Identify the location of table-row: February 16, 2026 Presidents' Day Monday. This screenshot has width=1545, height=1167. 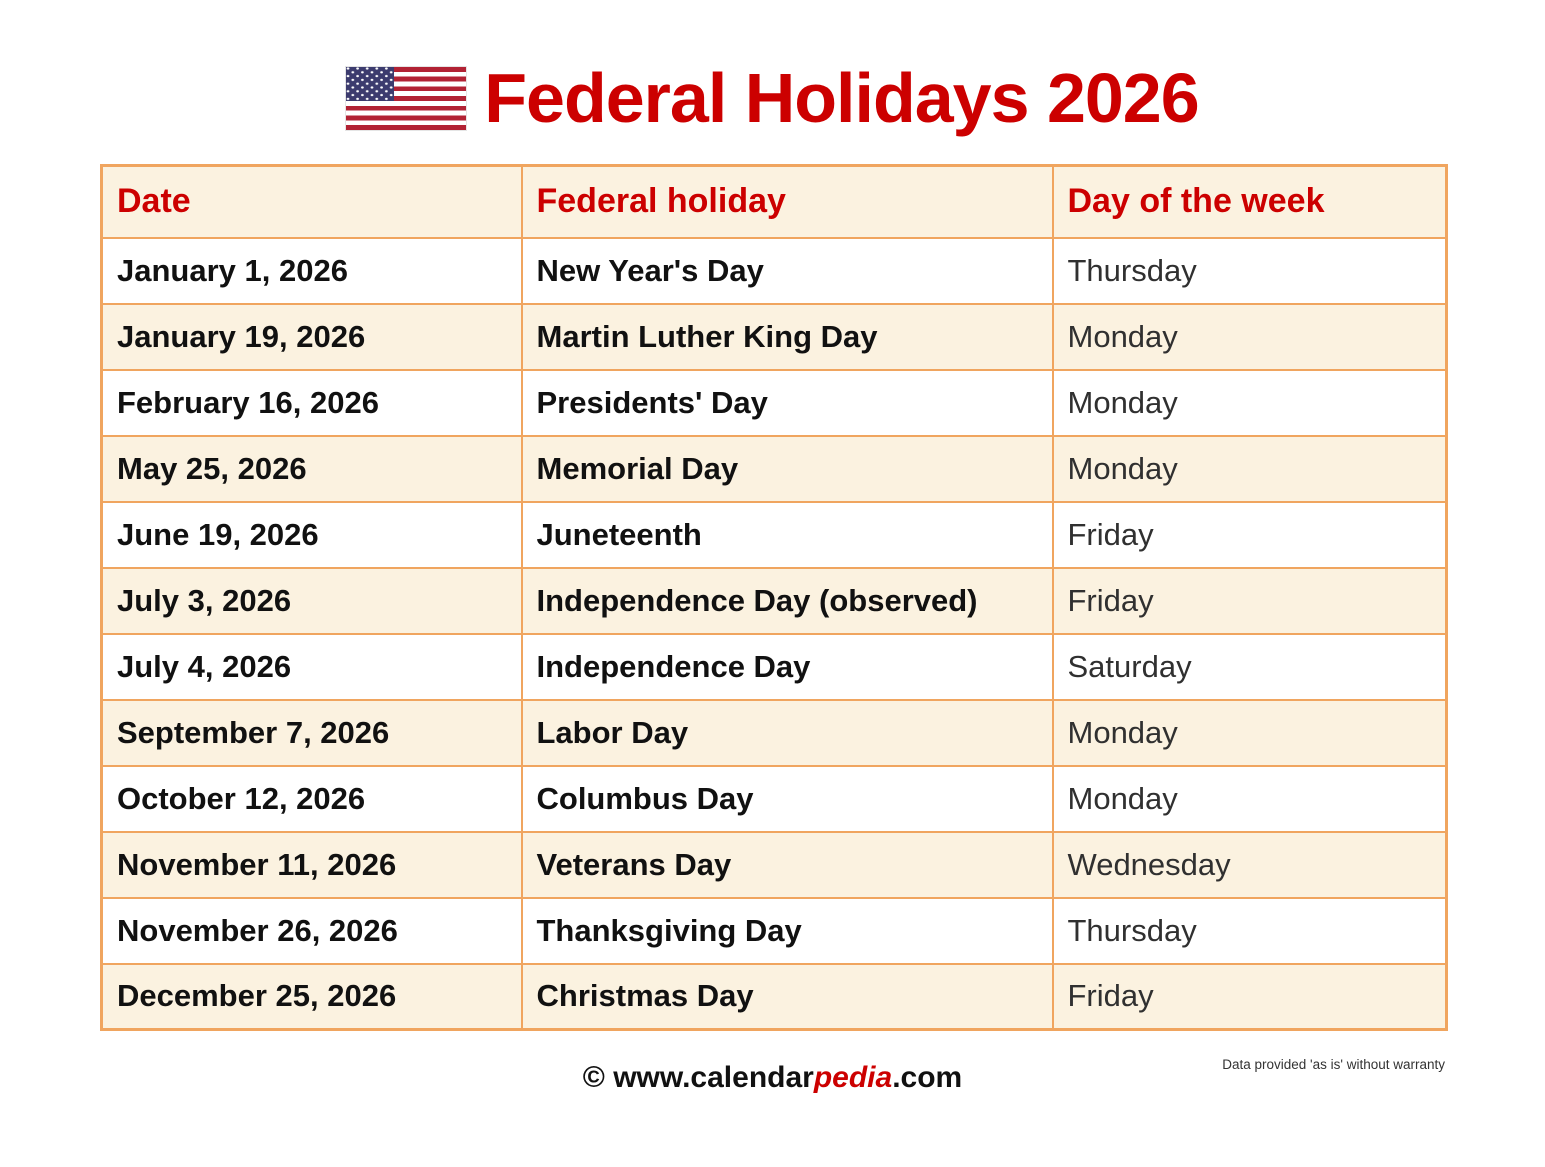
(774, 402).